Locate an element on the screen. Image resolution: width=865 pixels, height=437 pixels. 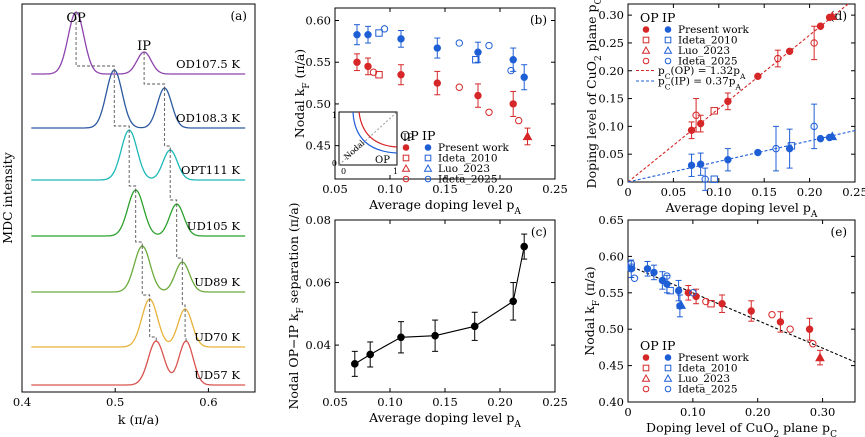
y-axis-label: Doping level of CuO2 plane pC is located at coordinates (594, 94).